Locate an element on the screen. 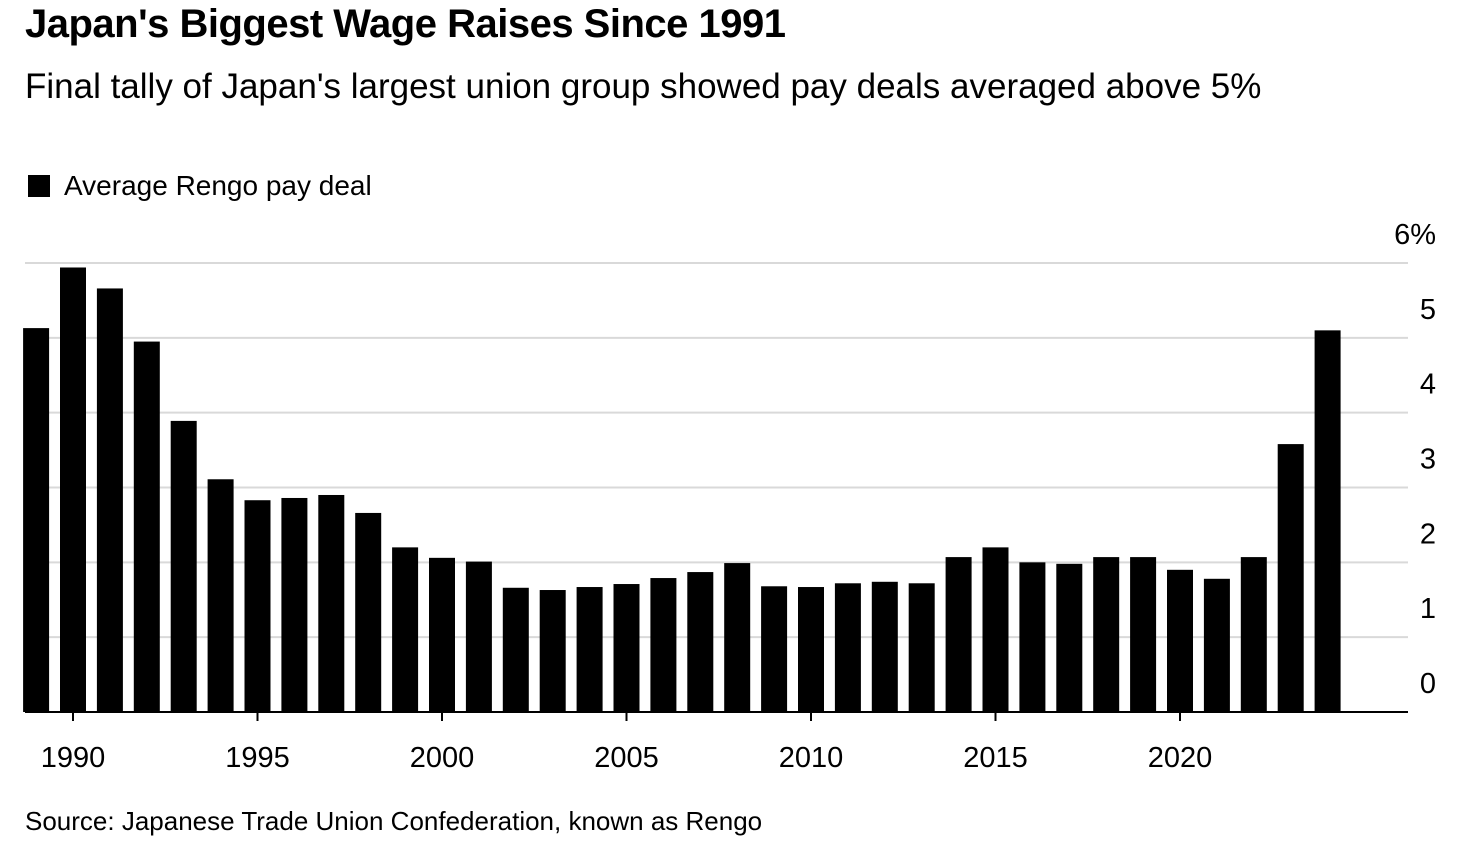 The image size is (1461, 851). bar-2011 is located at coordinates (847, 647).